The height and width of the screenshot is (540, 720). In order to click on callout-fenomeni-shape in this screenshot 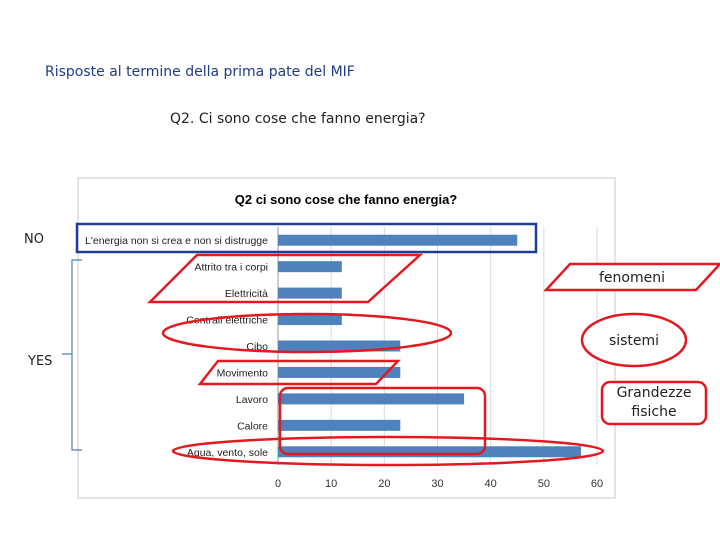, I will do `click(631, 277)`.